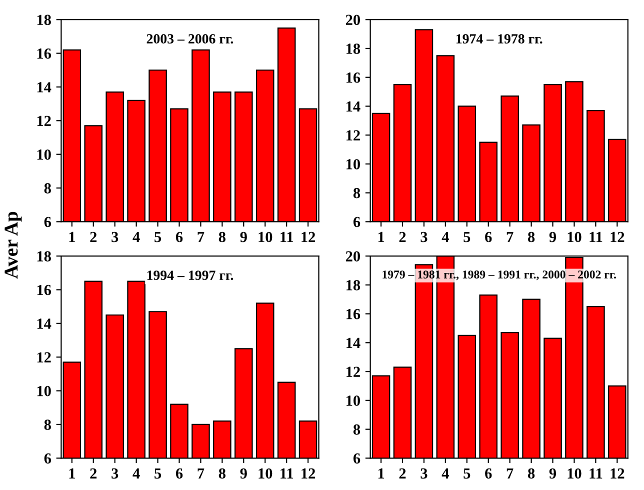 This screenshot has height=490, width=644. Describe the element at coordinates (499, 275) in the screenshot. I see `text: 1979 – 1981 гг., 1989 – 1991 гг., 2000 – 2002 гг.` at that location.